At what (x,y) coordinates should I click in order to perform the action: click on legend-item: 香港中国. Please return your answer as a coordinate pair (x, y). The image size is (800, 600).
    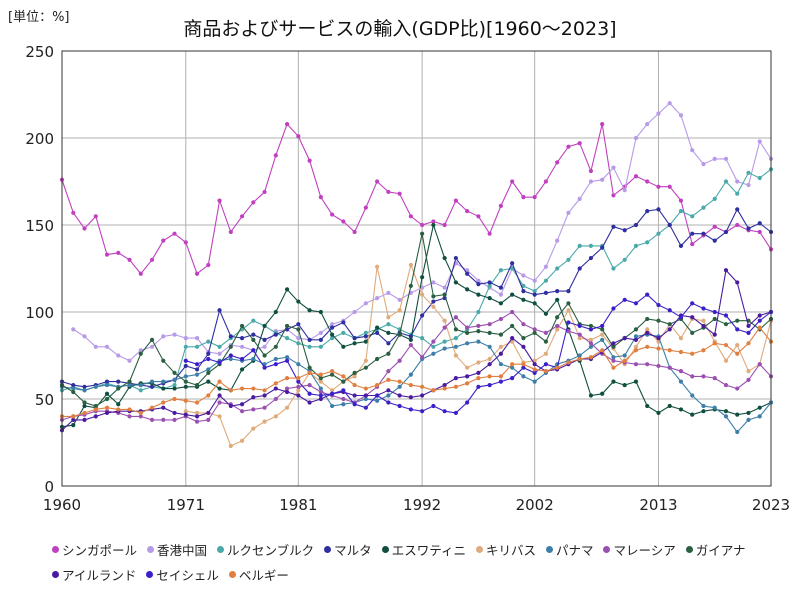
    Looking at the image, I should click on (177, 549).